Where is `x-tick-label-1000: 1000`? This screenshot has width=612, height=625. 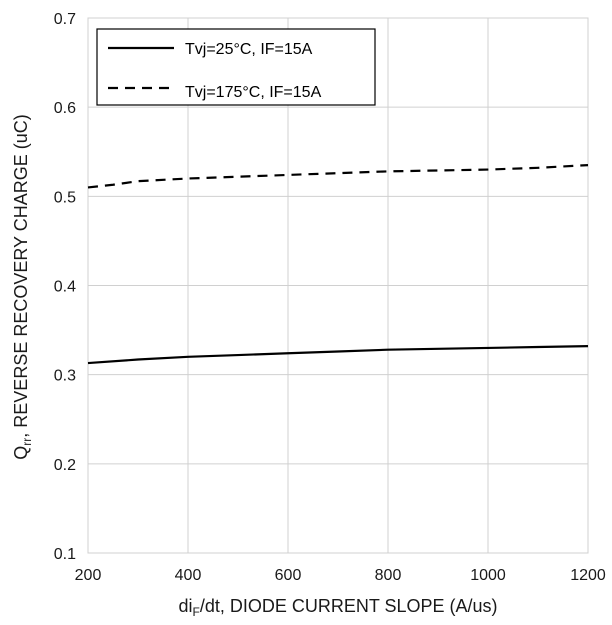 x-tick-label-1000: 1000 is located at coordinates (488, 575).